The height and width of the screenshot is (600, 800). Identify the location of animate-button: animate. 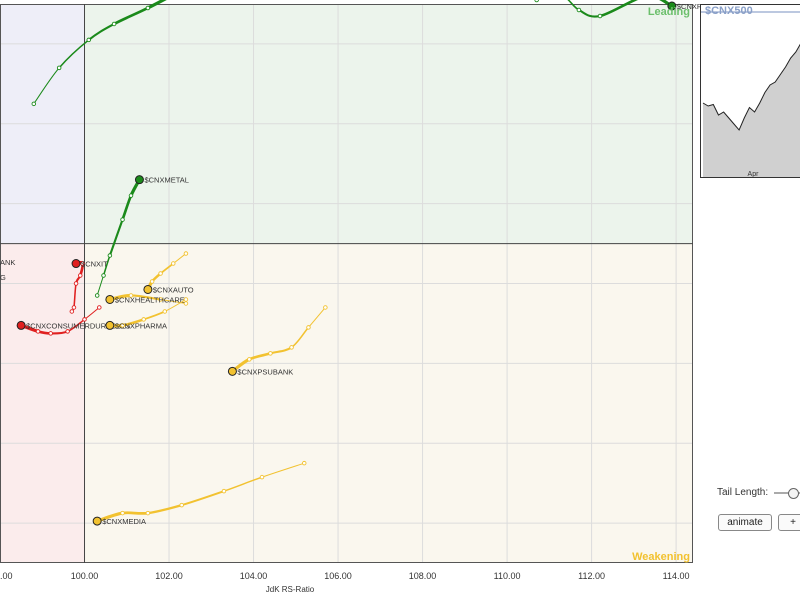
(745, 522).